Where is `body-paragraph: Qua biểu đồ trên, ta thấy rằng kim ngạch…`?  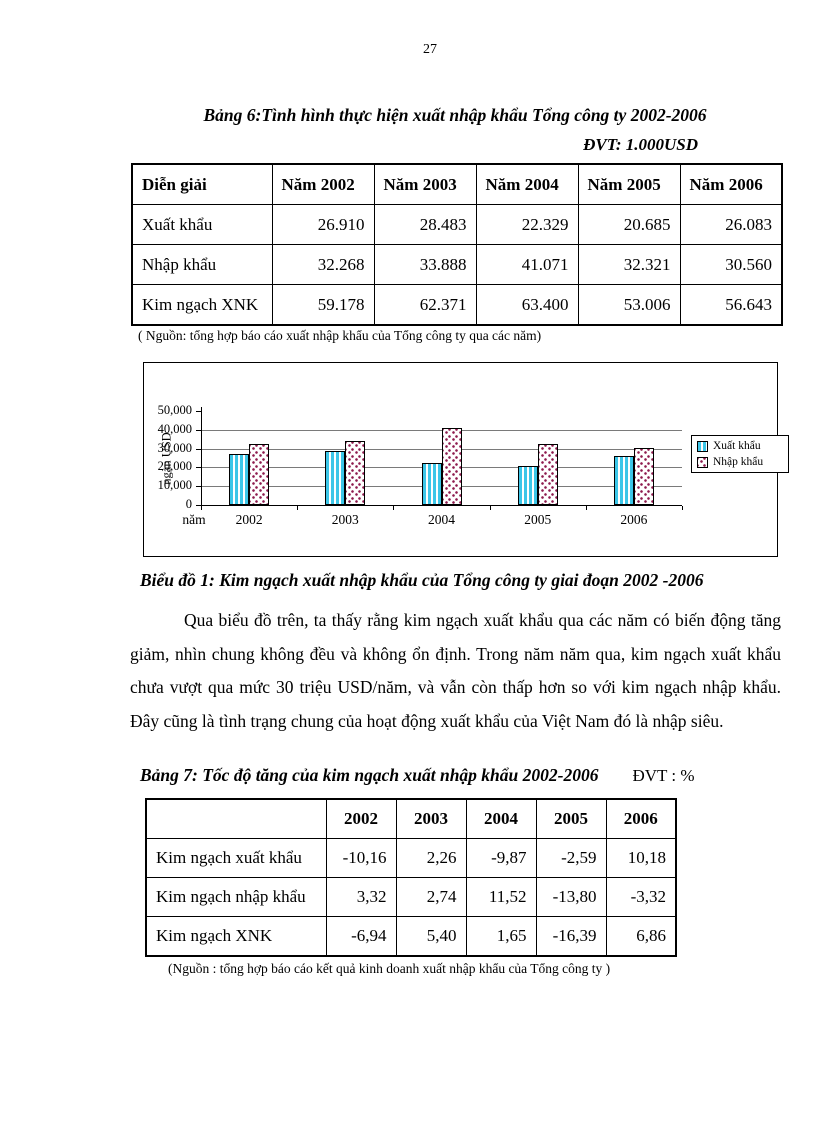 body-paragraph: Qua biểu đồ trên, ta thấy rằng kim ngạch… is located at coordinates (455, 670).